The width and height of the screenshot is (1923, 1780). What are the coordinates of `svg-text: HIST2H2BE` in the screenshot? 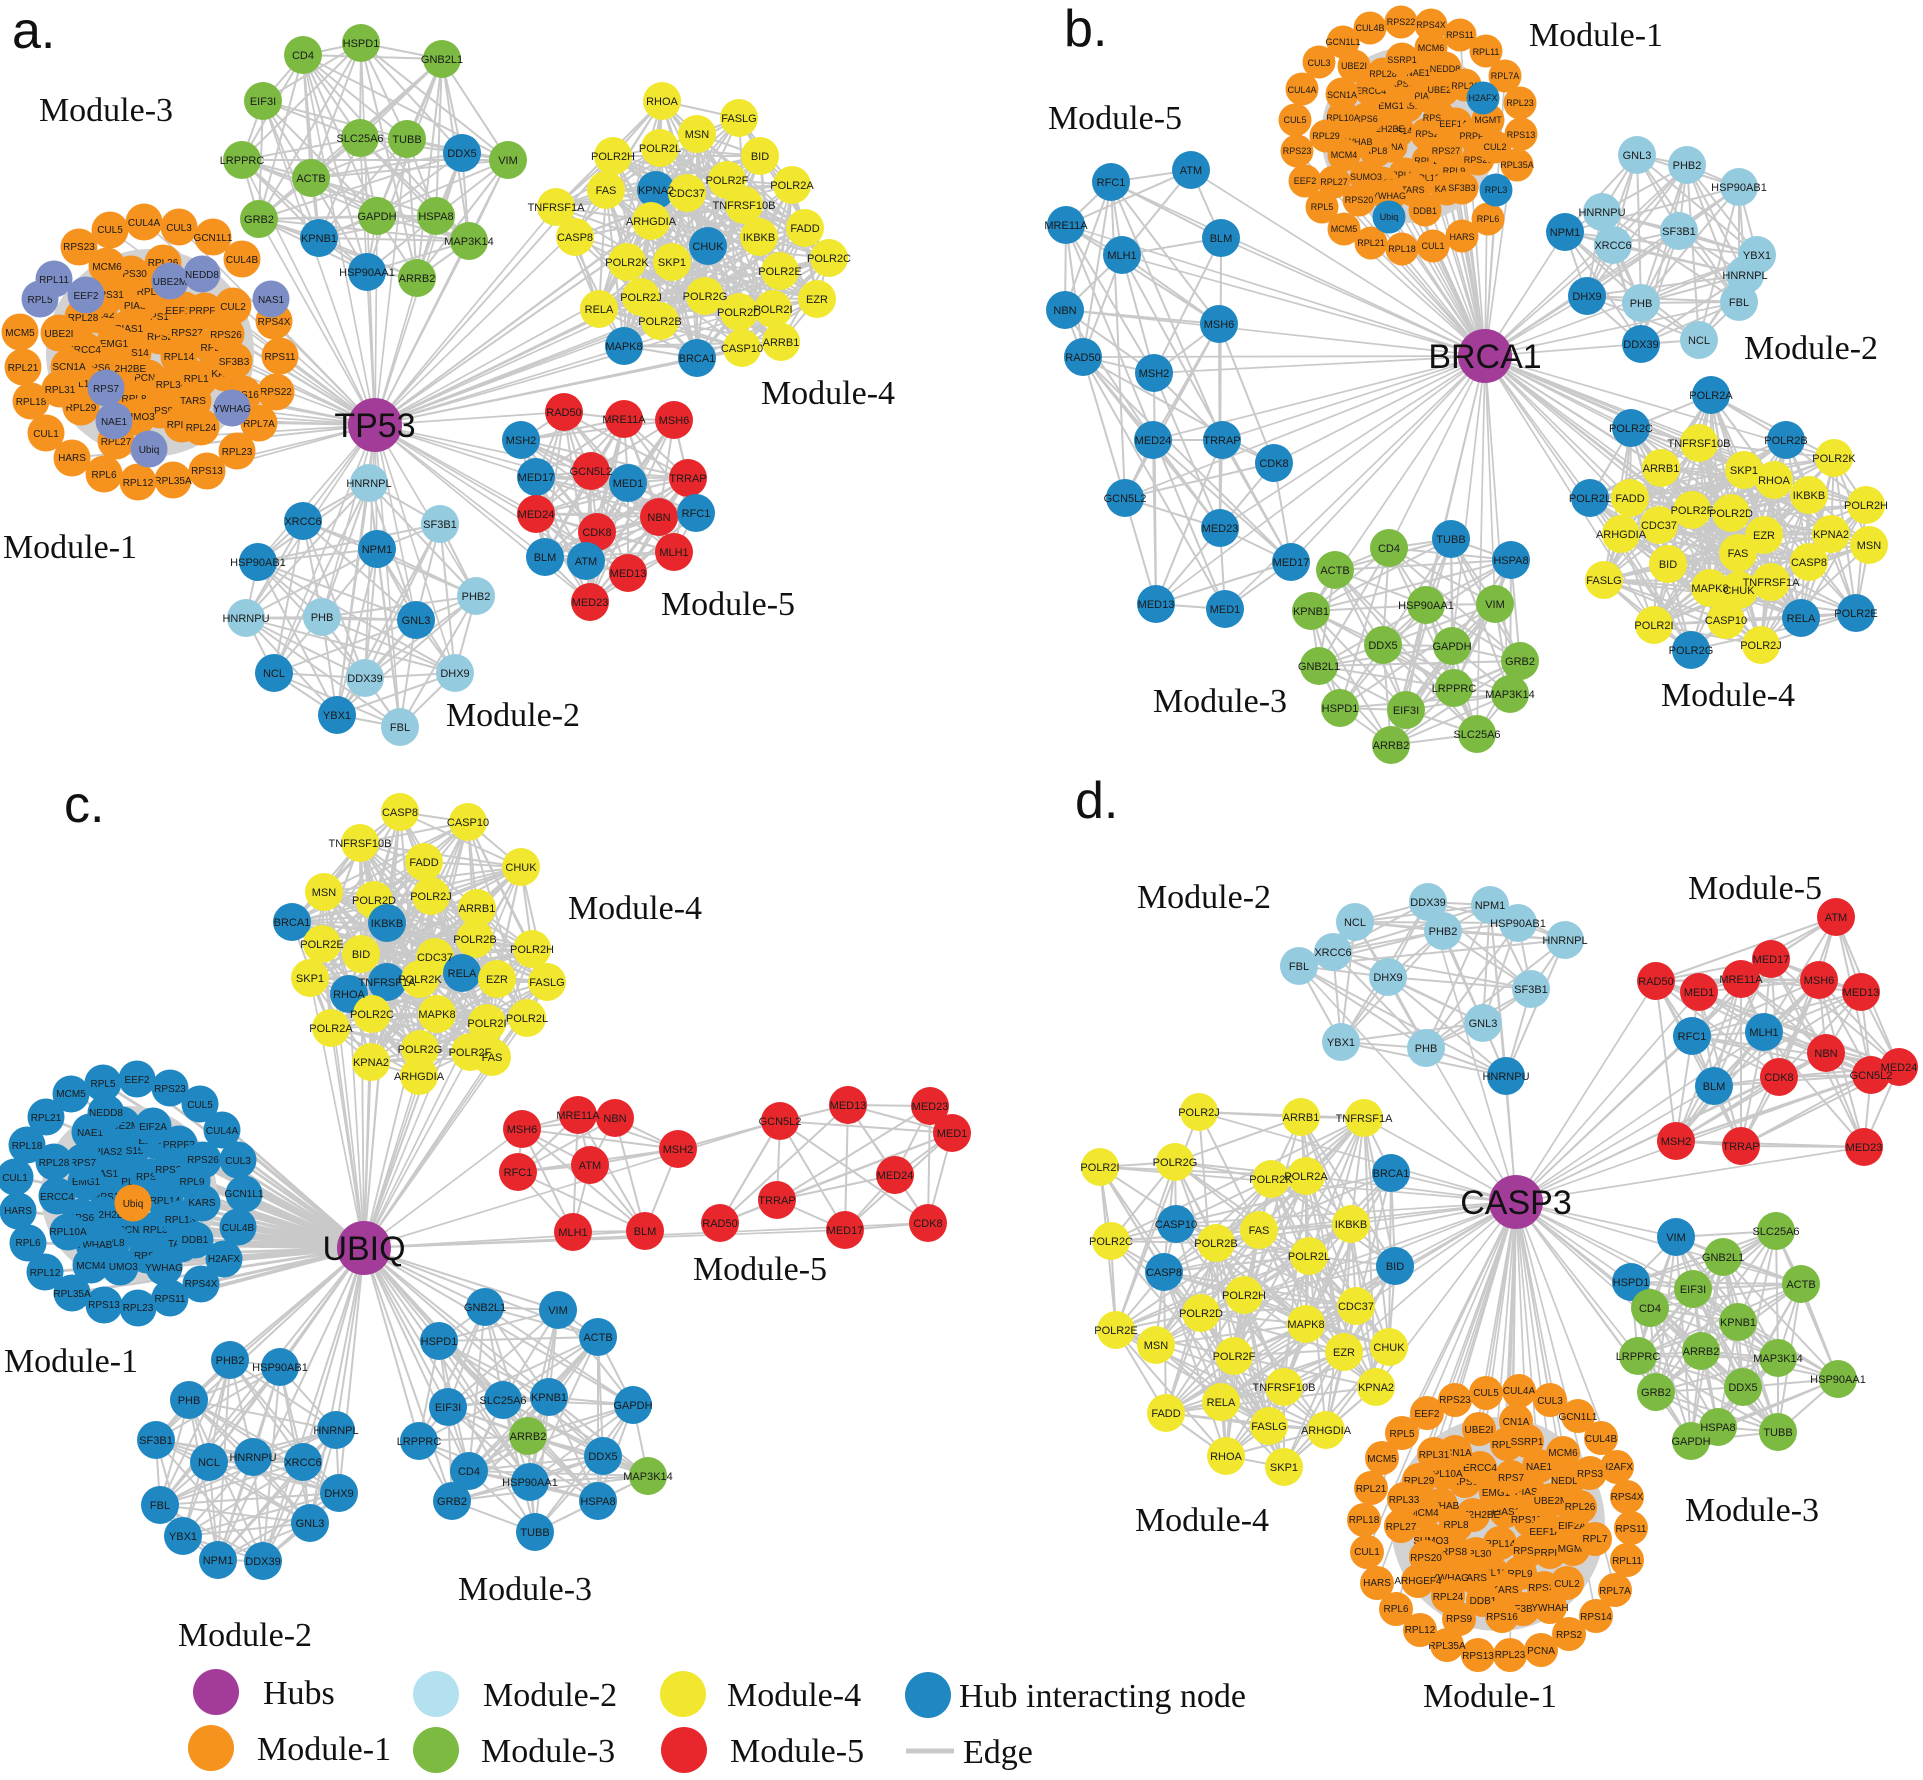 It's located at (1379, 129).